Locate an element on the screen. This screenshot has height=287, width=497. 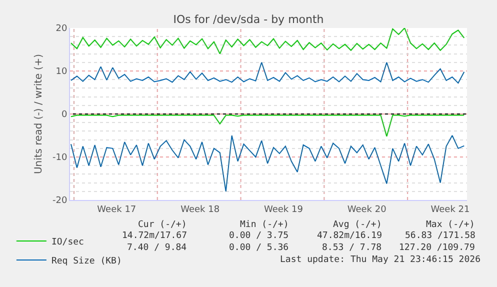
text: 8.53 / 7.78 is located at coordinates (352, 248).